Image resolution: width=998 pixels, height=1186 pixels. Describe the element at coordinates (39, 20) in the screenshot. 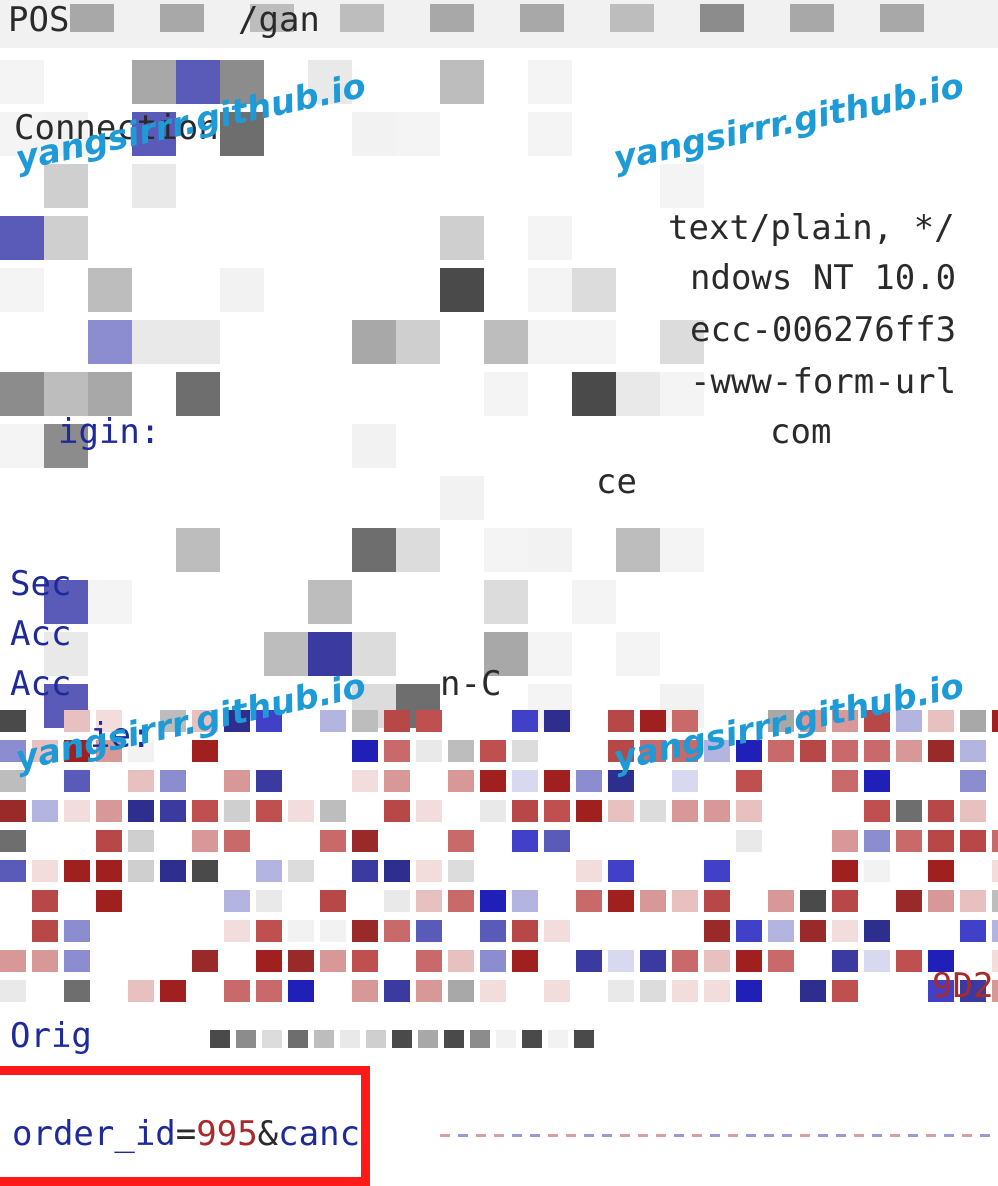

I see `method-line: POS` at that location.